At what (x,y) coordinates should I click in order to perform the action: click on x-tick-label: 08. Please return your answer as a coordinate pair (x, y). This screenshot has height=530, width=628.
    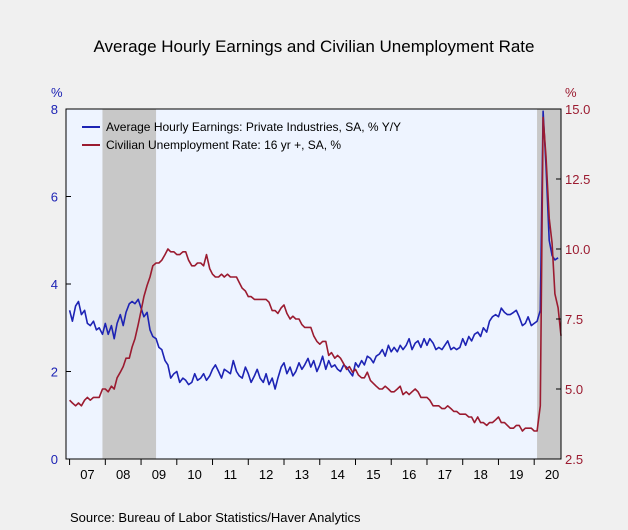
    Looking at the image, I should click on (123, 474).